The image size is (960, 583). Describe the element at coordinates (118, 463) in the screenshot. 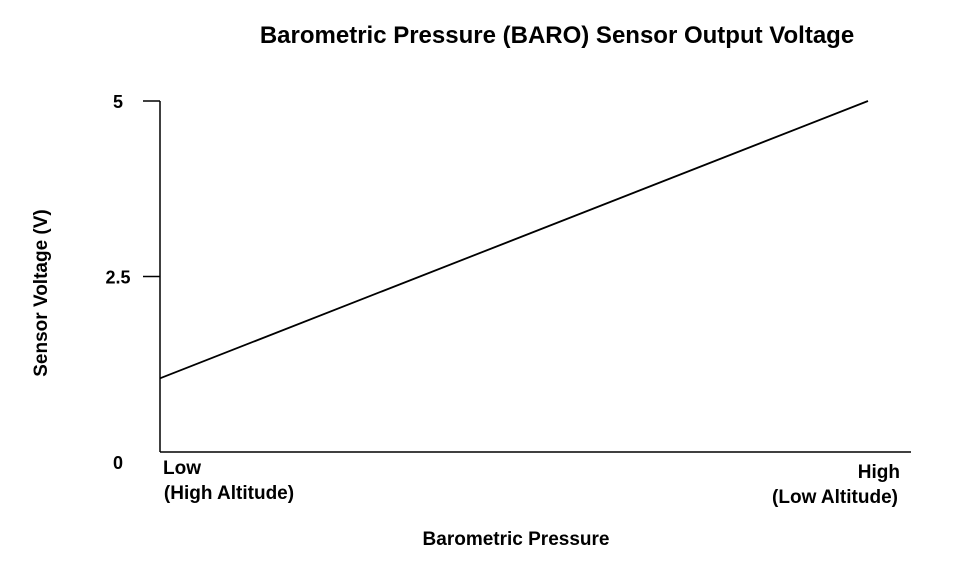

I see `y-tick-label: 0` at that location.